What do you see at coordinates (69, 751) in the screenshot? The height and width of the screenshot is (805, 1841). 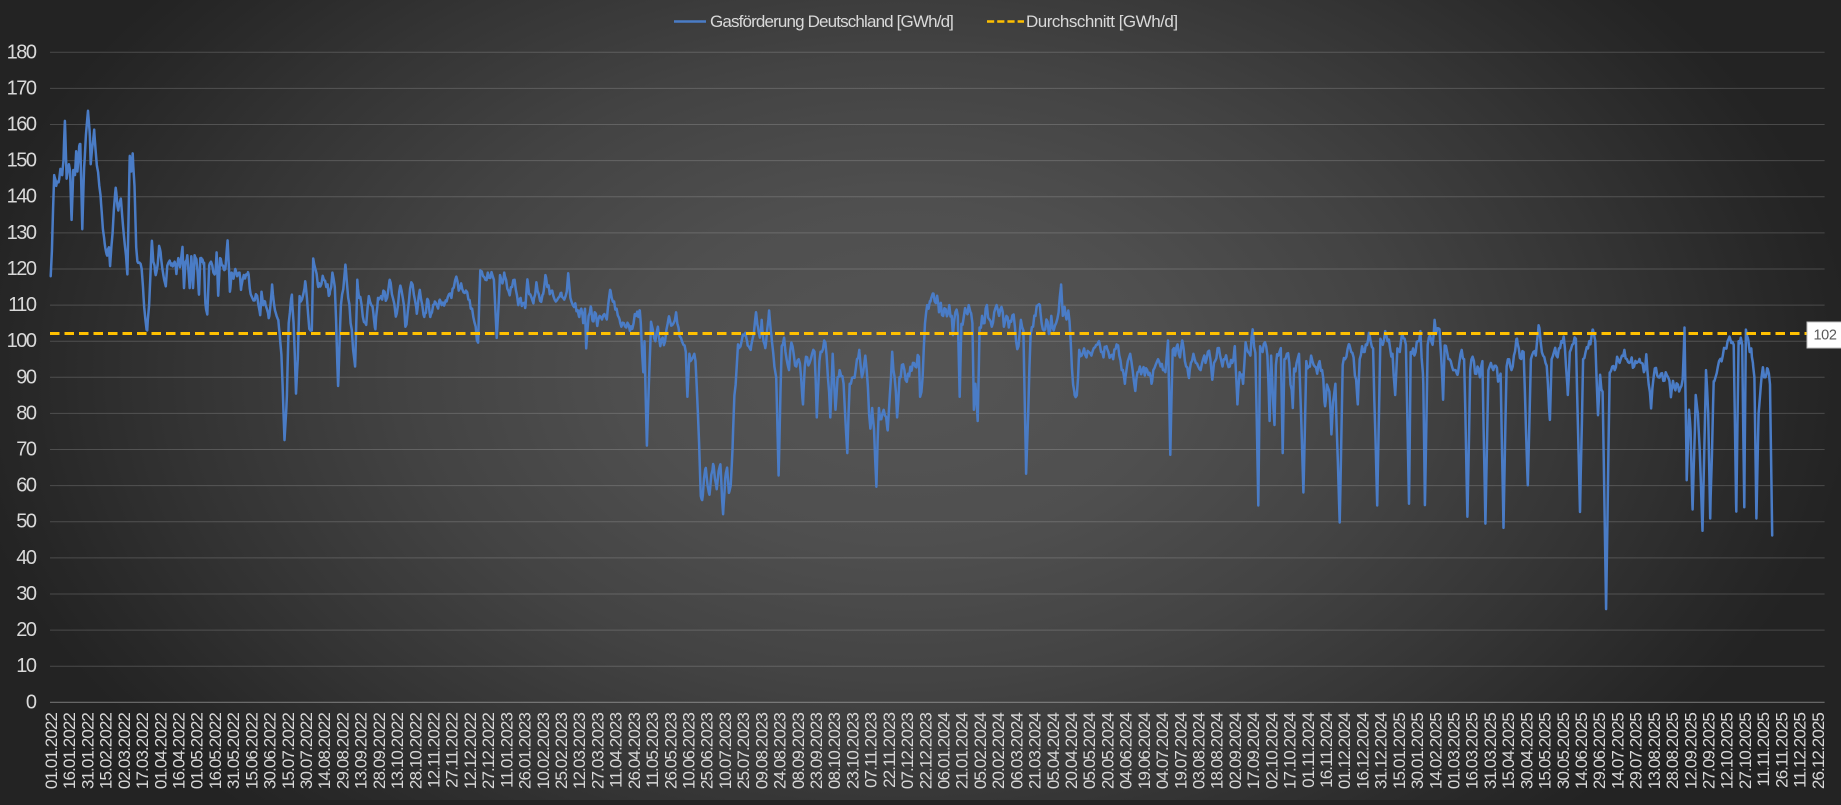 I see `svg-text: 16.01.2022` at bounding box center [69, 751].